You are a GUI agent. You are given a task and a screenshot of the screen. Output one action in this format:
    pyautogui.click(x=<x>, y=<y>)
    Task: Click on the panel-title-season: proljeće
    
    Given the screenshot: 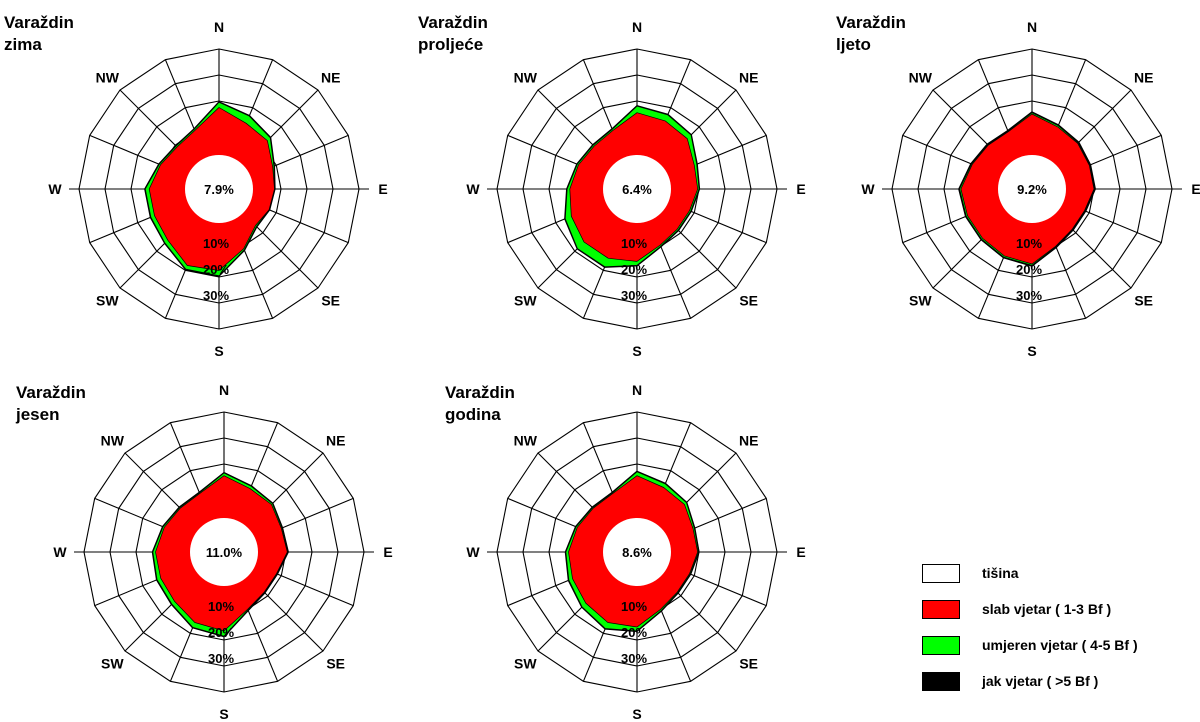 What is the action you would take?
    pyautogui.click(x=451, y=44)
    